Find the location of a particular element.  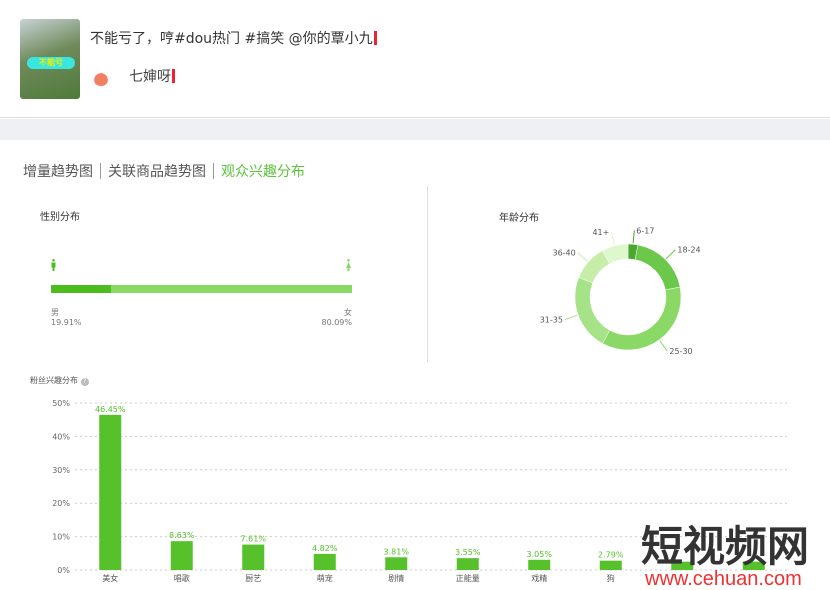

tab-audience-interest: 观众兴趣分布 is located at coordinates (263, 172).